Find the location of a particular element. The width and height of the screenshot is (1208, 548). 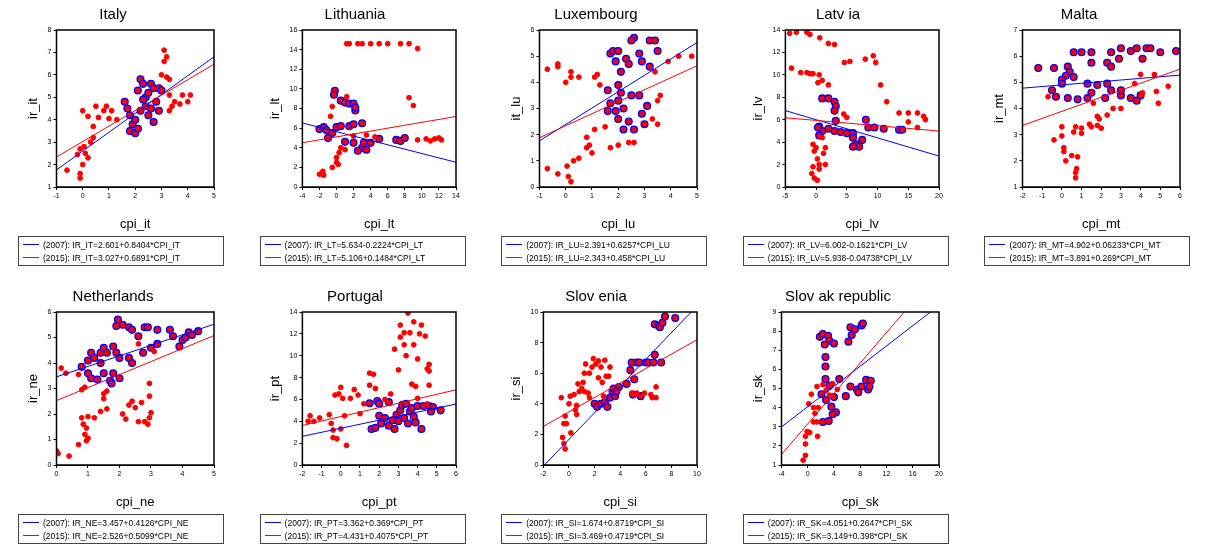

chart-title: Italy is located at coordinates (113, 14).